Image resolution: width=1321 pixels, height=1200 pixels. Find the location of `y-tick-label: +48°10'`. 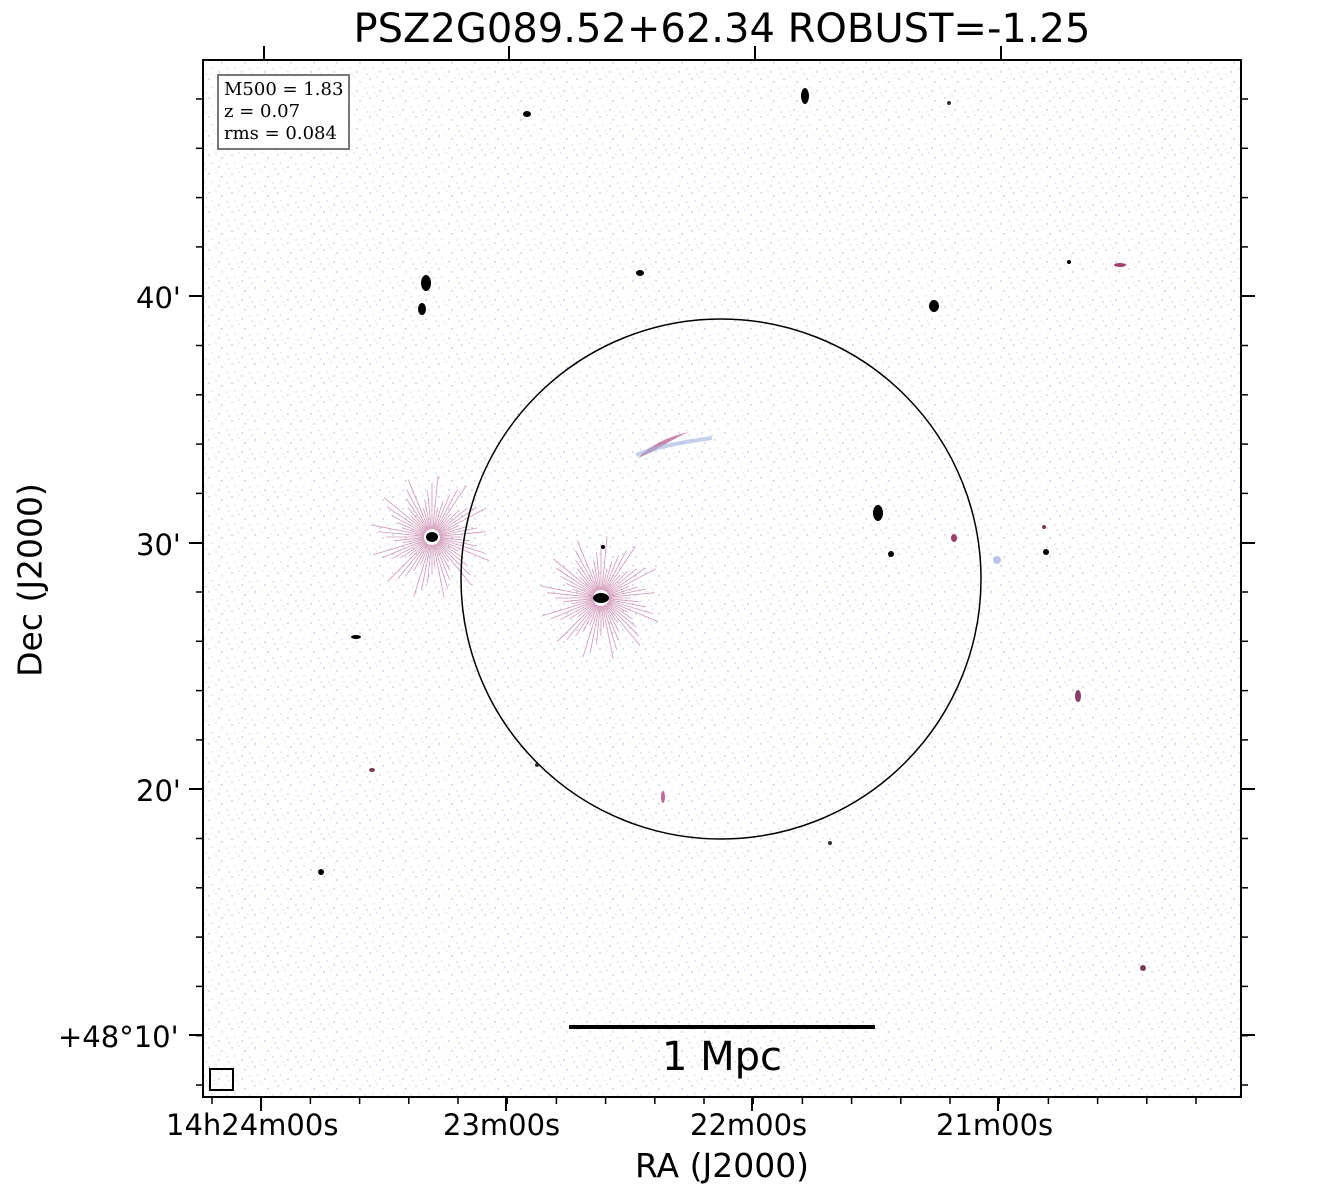

y-tick-label: +48°10' is located at coordinates (118, 1037).